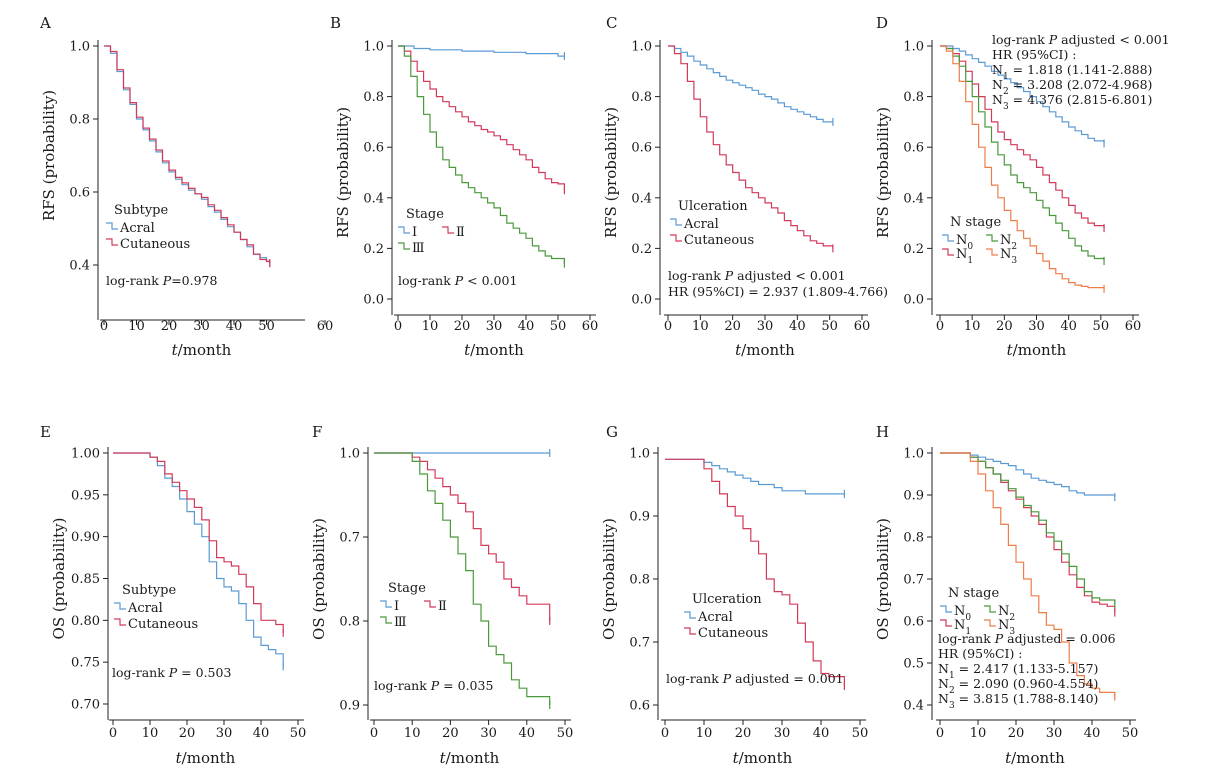  I want to click on y-tick-label: 0.7, so click(639, 643).